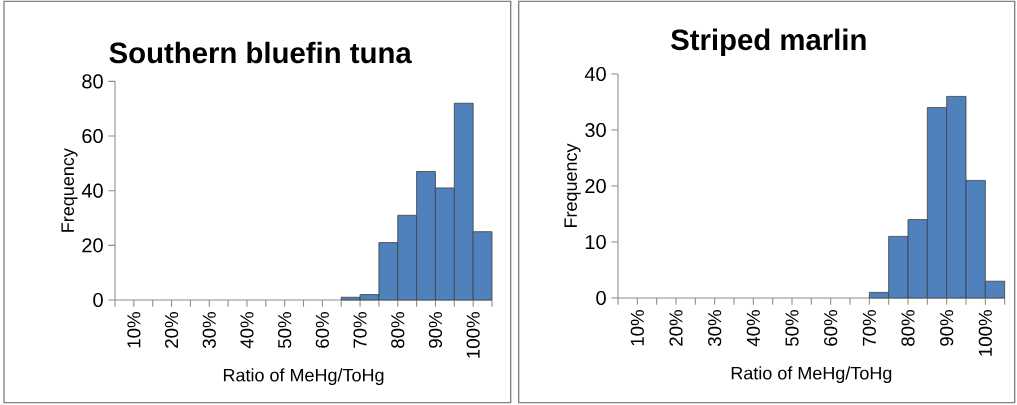  Describe the element at coordinates (92, 136) in the screenshot. I see `y-tick-label: 60` at that location.